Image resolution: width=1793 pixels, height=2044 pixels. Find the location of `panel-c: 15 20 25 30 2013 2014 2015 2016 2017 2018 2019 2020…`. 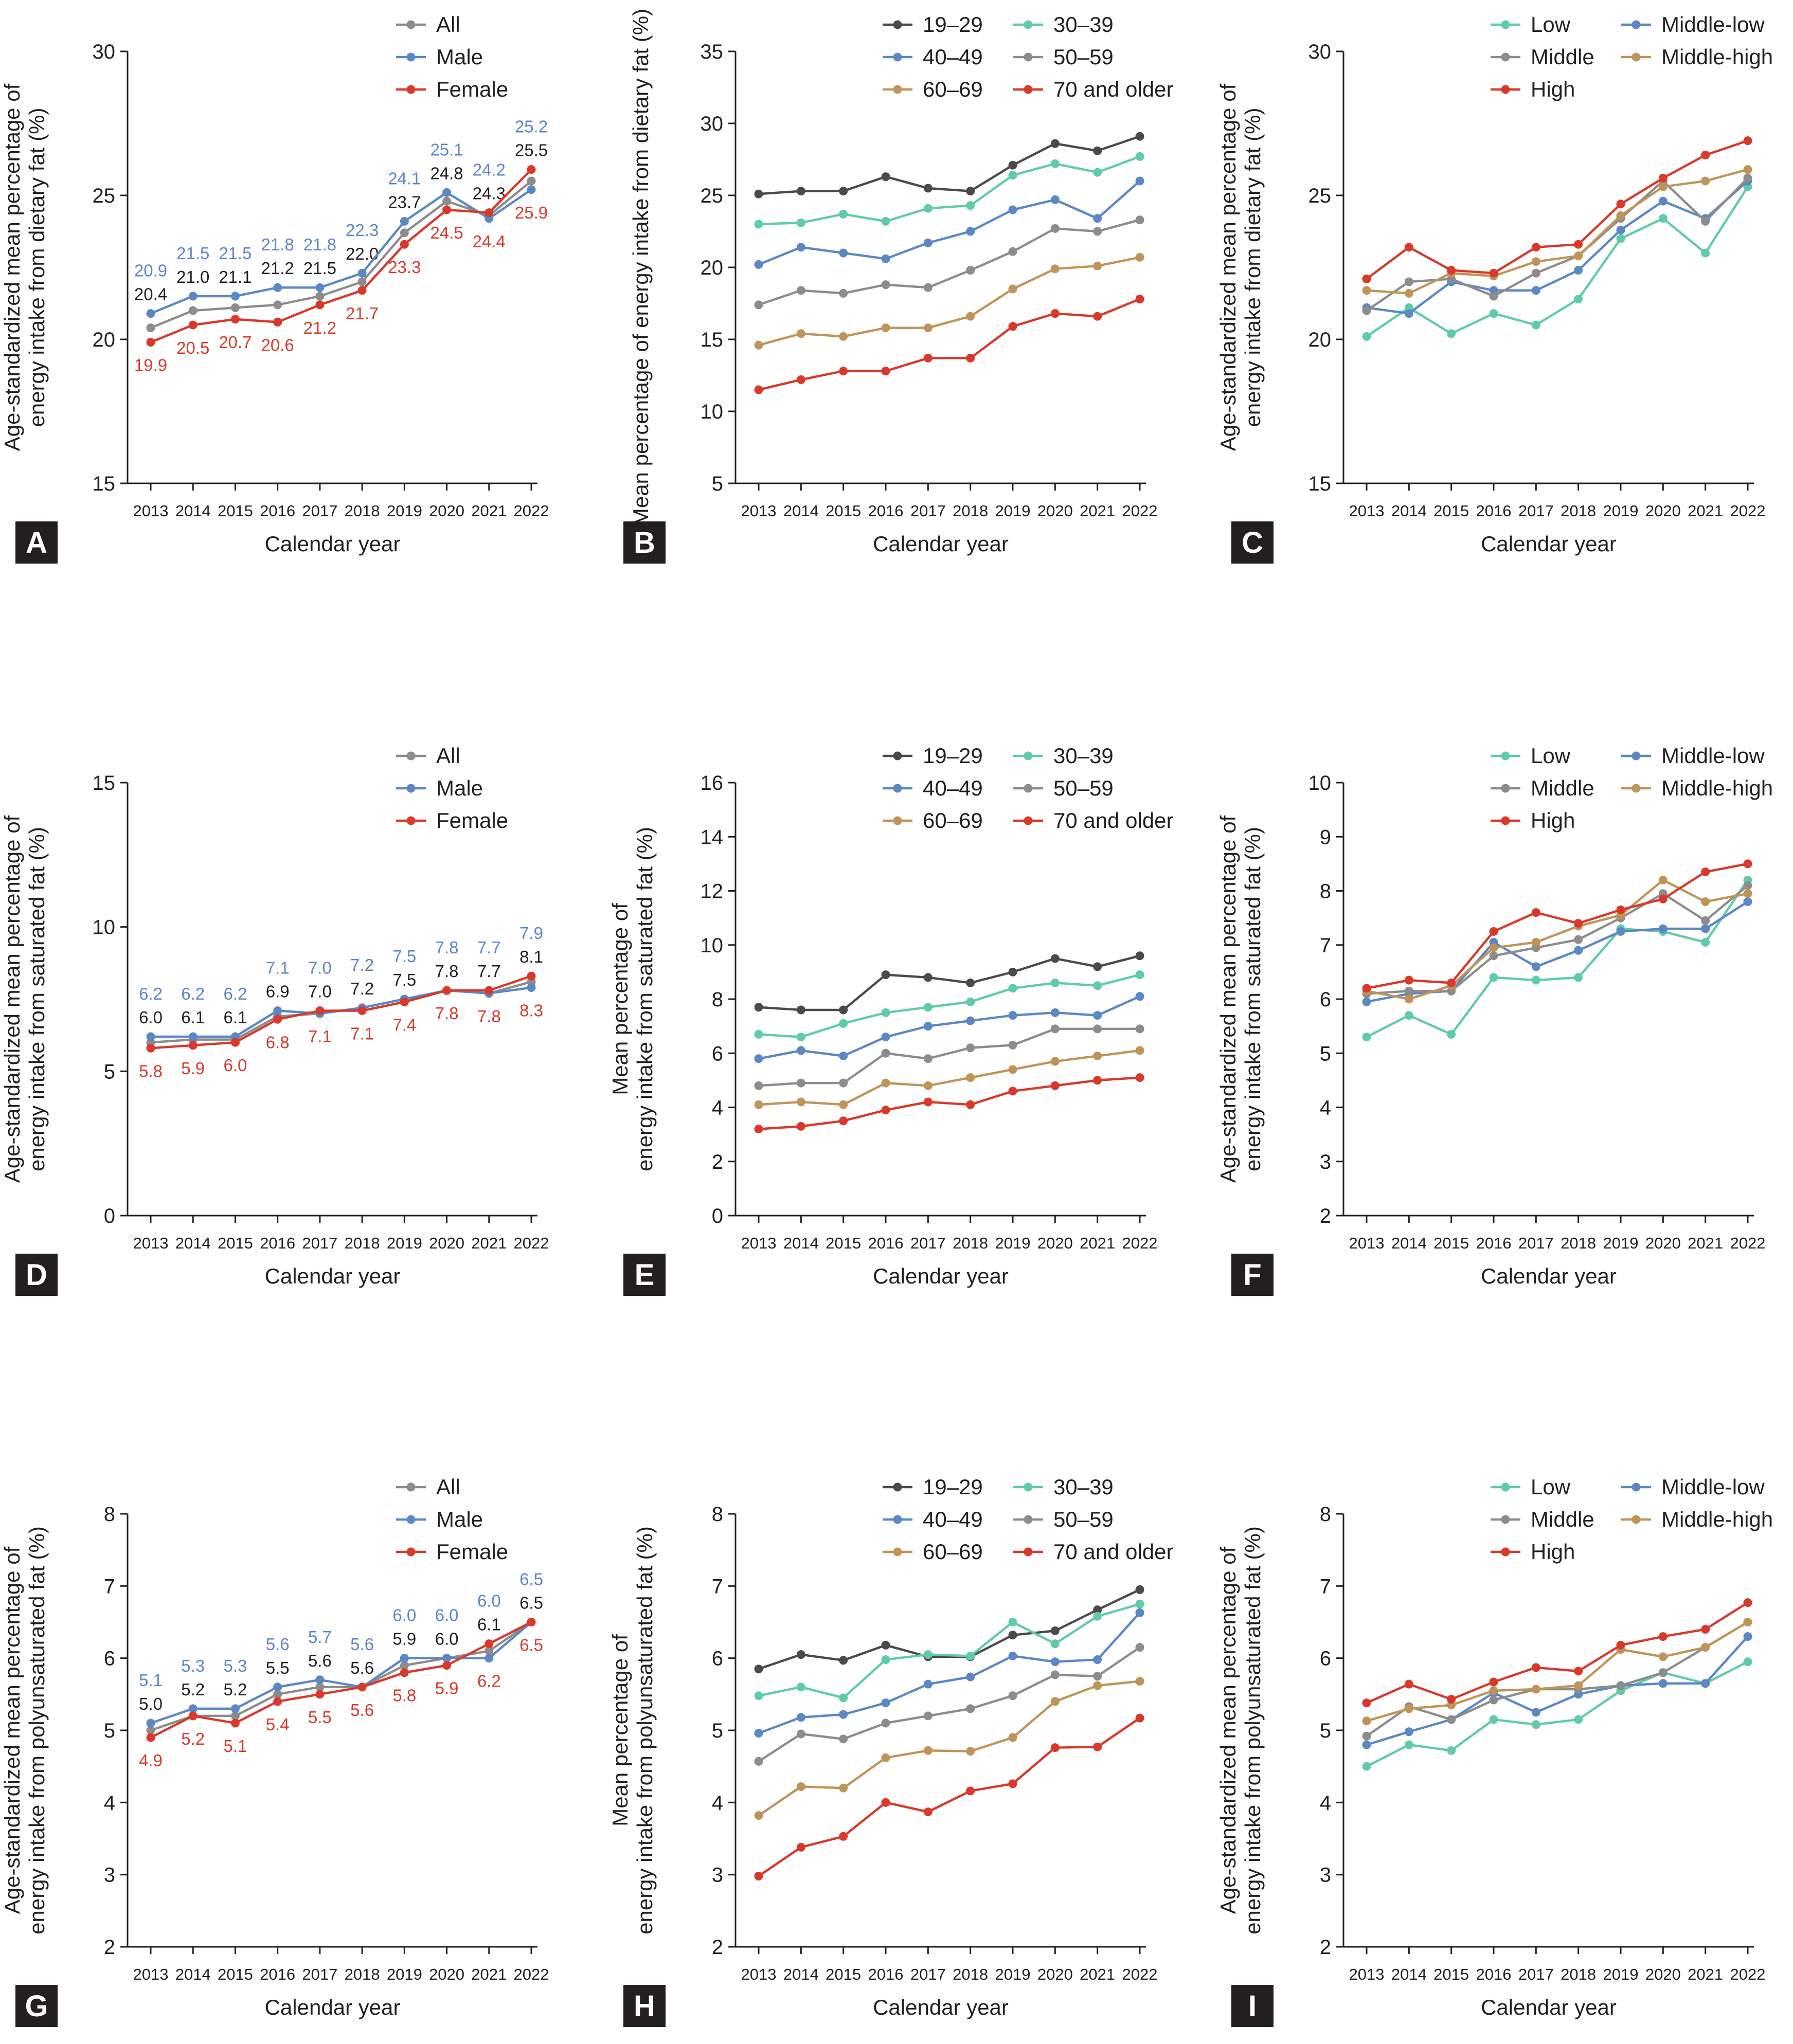

panel-c: 15 20 25 30 2013 2014 2015 2016 2017 2018 2019 2020… is located at coordinates (1494, 288).